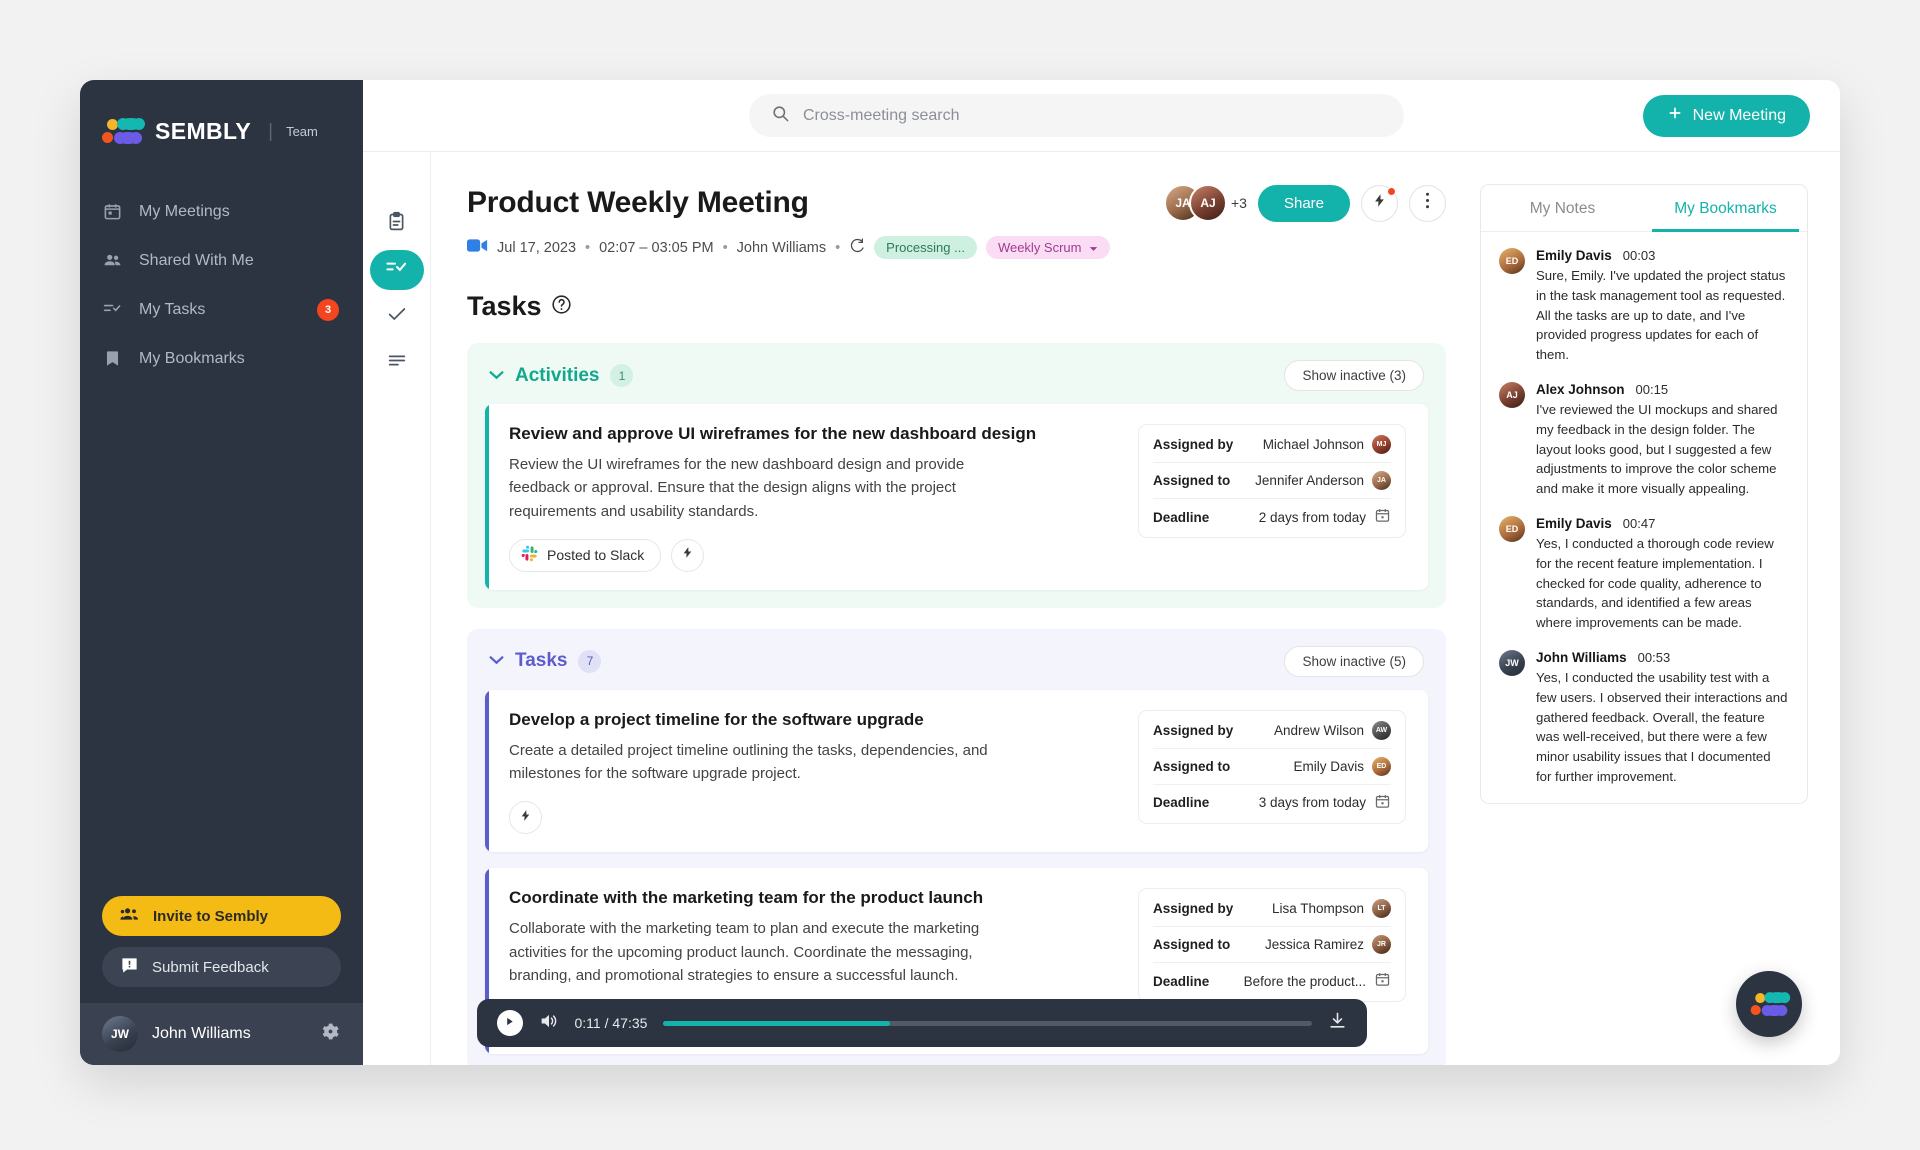 This screenshot has width=1920, height=1150. I want to click on tasks-icon, so click(396, 270).